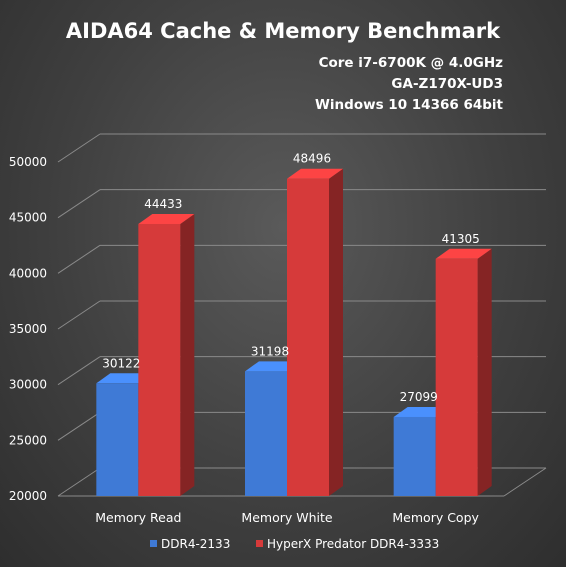  Describe the element at coordinates (312, 159) in the screenshot. I see `data-label: 48496` at that location.